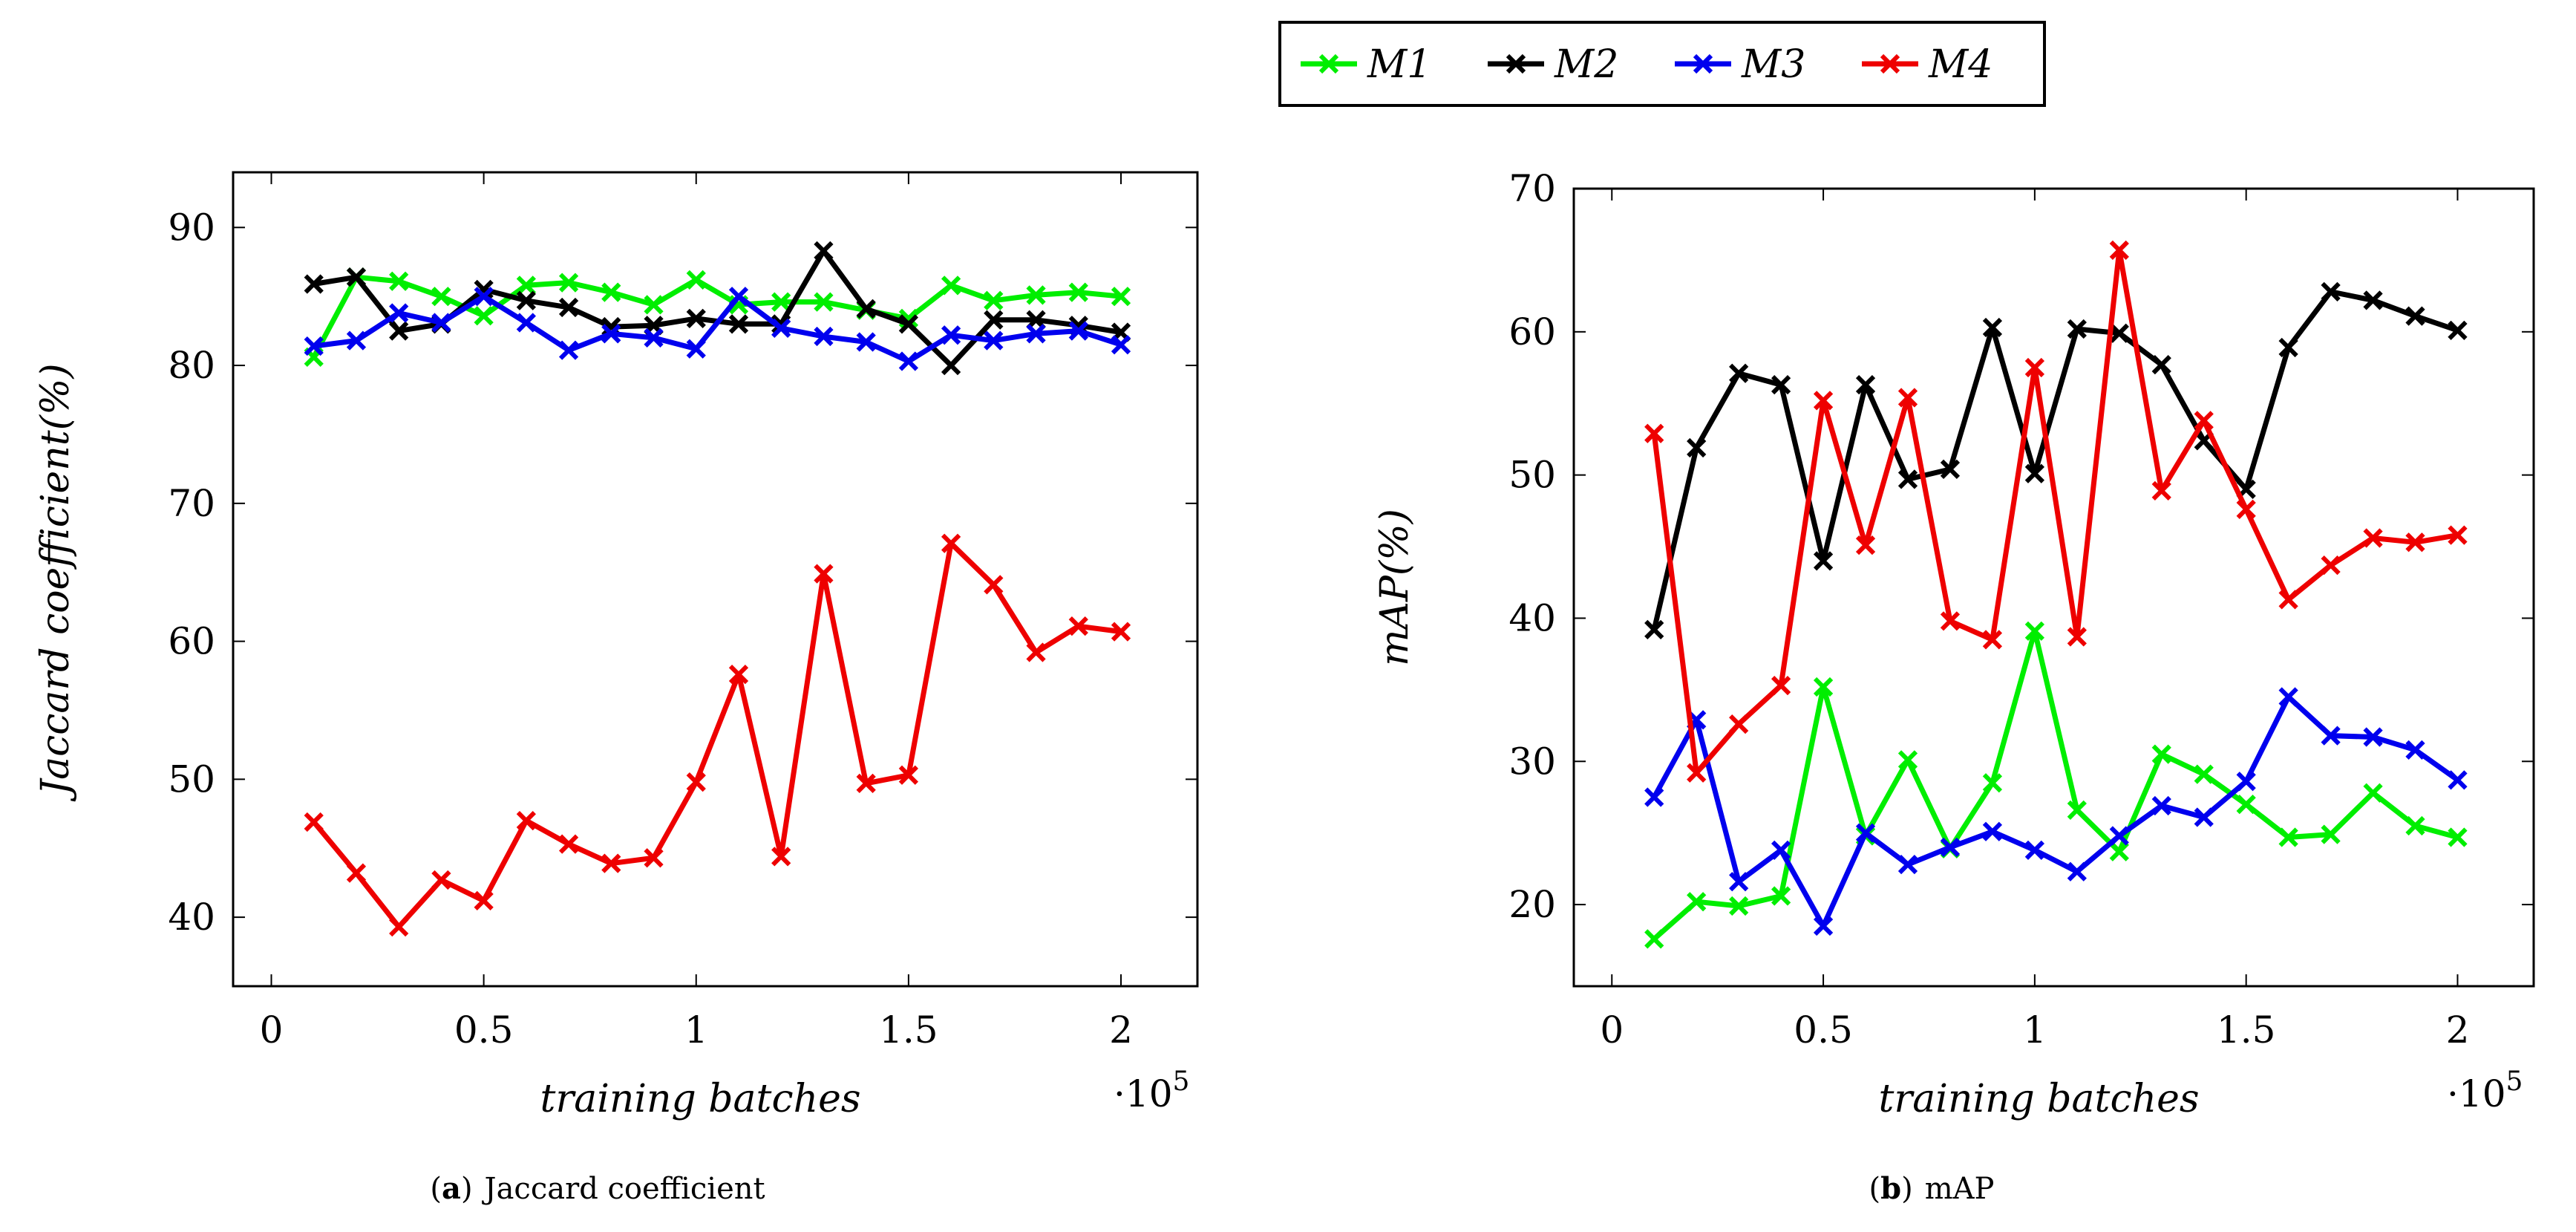  Describe the element at coordinates (1553, 64) in the screenshot. I see `legend-item-m2: M2` at that location.